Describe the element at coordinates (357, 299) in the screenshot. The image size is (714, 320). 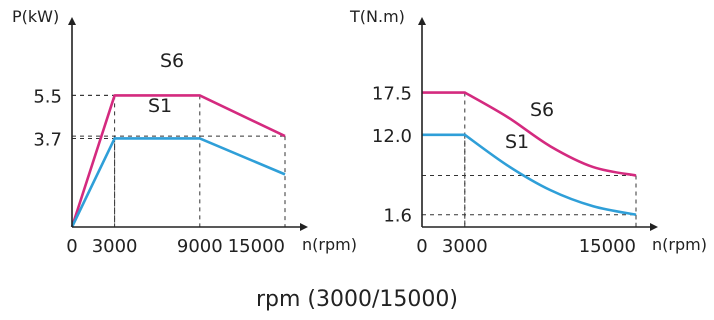
I see `figure-caption: rpm (3000/15000)` at that location.